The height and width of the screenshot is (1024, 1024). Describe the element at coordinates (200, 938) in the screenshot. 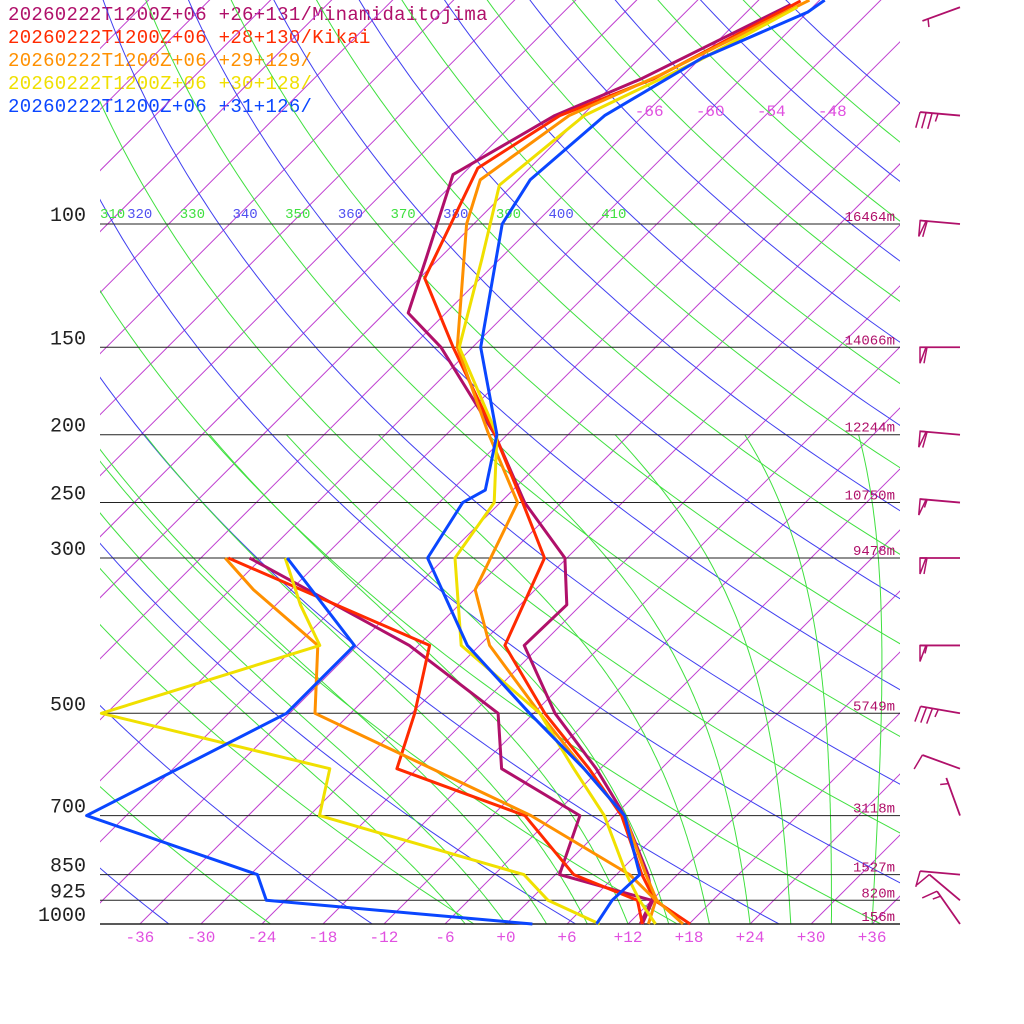

I see `x-tick-label: -30` at that location.